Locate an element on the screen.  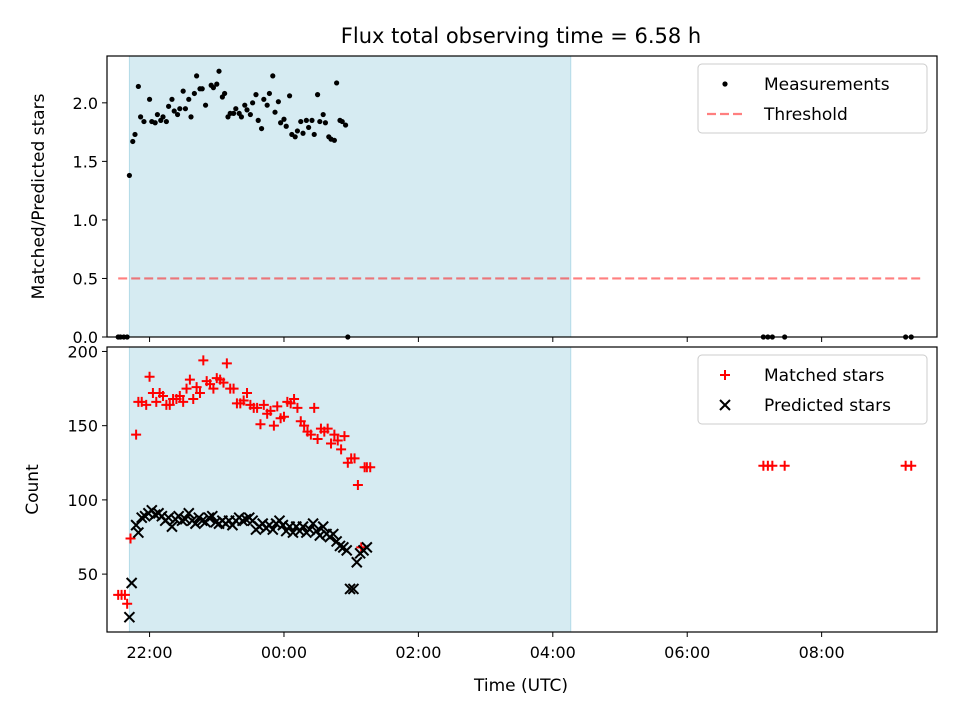
legend-measurements-marker is located at coordinates (725, 84).